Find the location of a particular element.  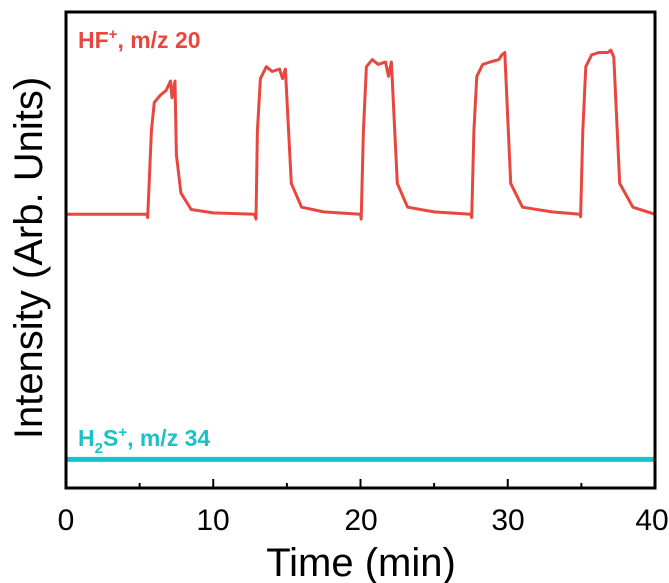

x-tick-label-30: 30 is located at coordinates (507, 520).